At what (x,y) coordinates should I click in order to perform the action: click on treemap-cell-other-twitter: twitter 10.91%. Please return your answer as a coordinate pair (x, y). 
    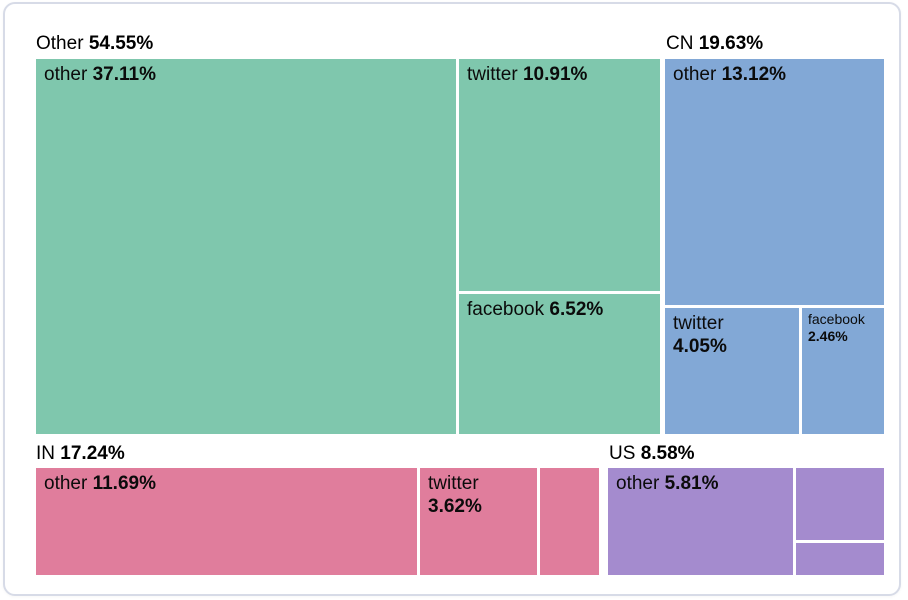
    Looking at the image, I should click on (559, 175).